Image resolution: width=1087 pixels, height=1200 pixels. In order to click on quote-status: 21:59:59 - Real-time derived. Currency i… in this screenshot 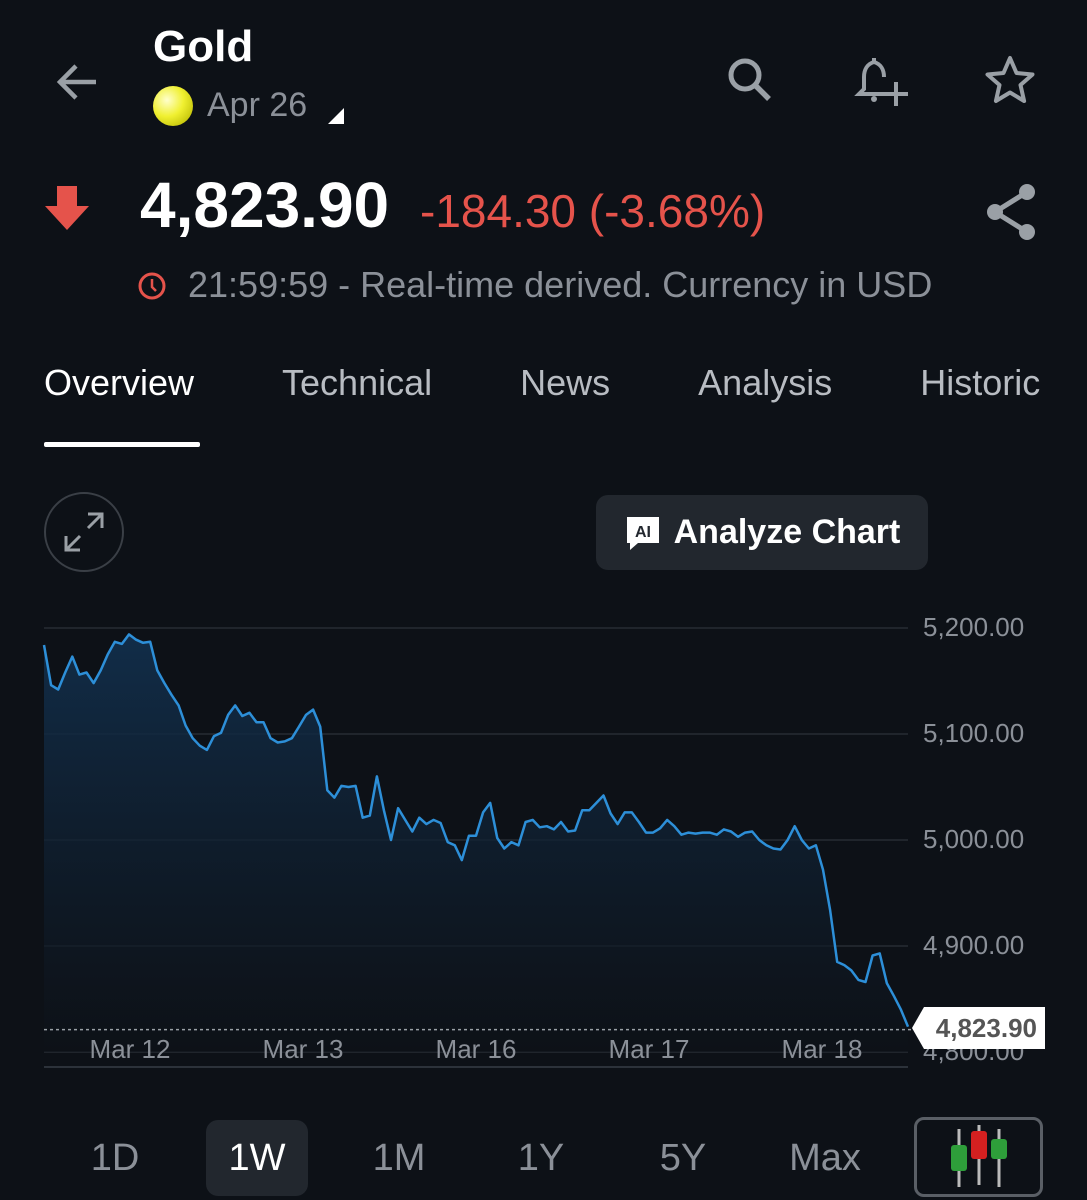, I will do `click(560, 284)`.